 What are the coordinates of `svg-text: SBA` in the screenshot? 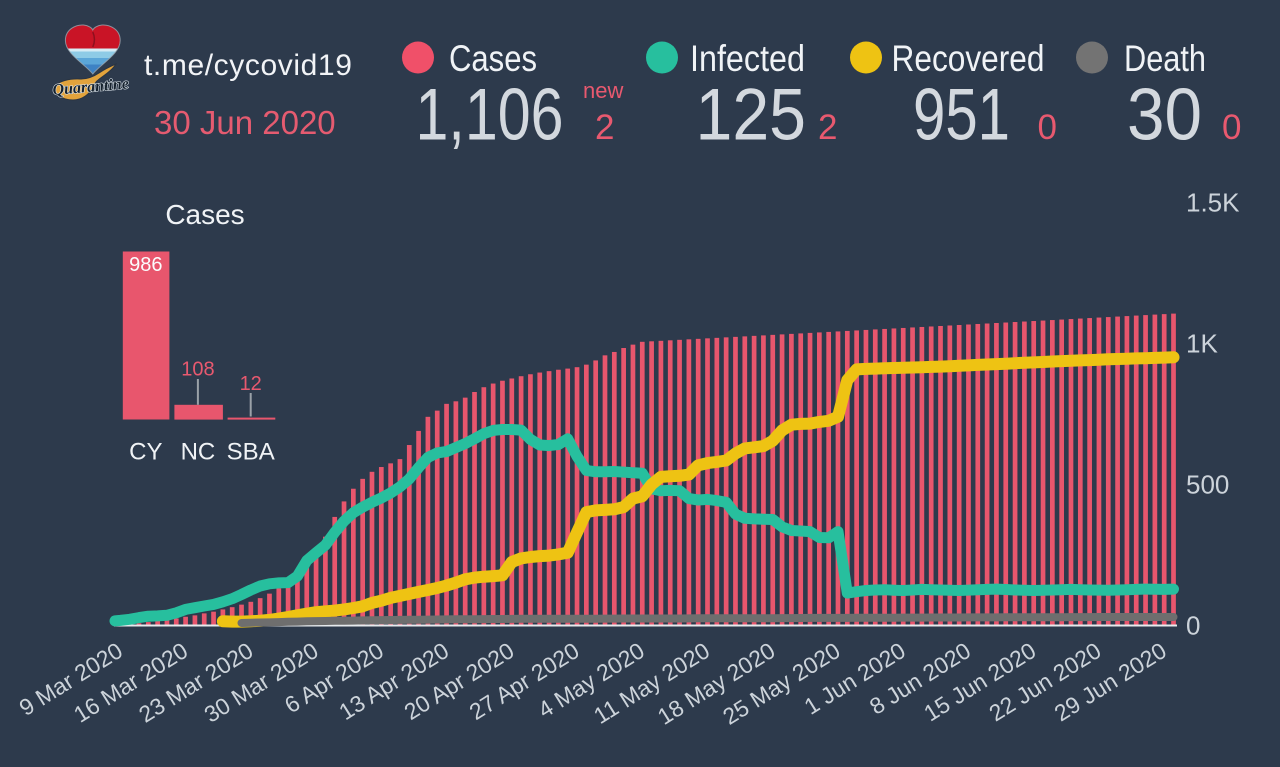 It's located at (251, 452).